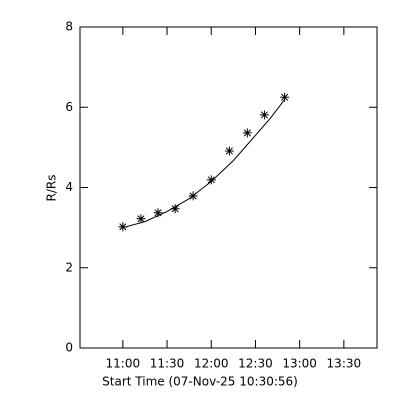  Describe the element at coordinates (200, 382) in the screenshot. I see `x-axis-label: Start Time (07-Nov-25 10:30:56)` at that location.